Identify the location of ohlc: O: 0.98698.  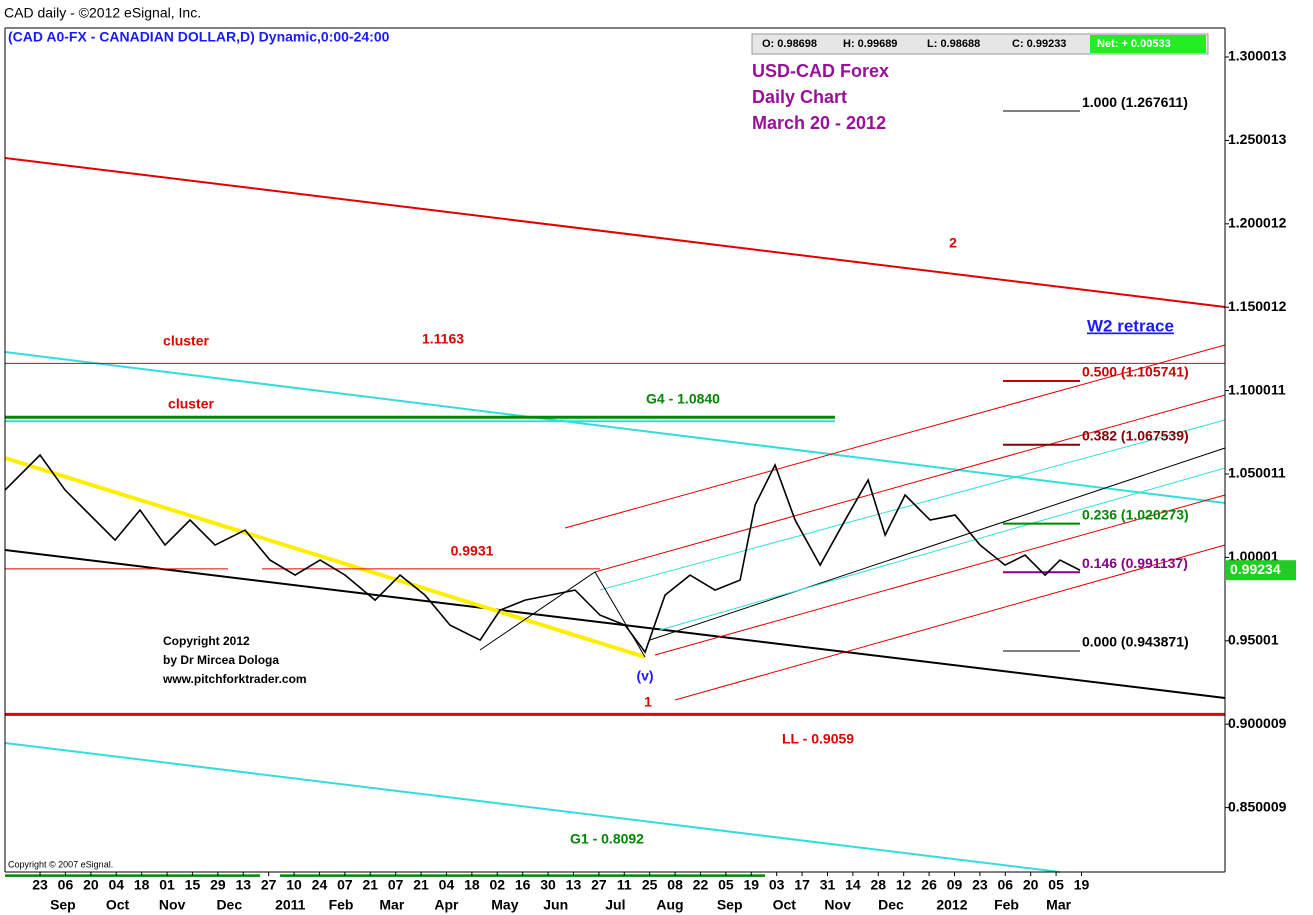
(789, 44).